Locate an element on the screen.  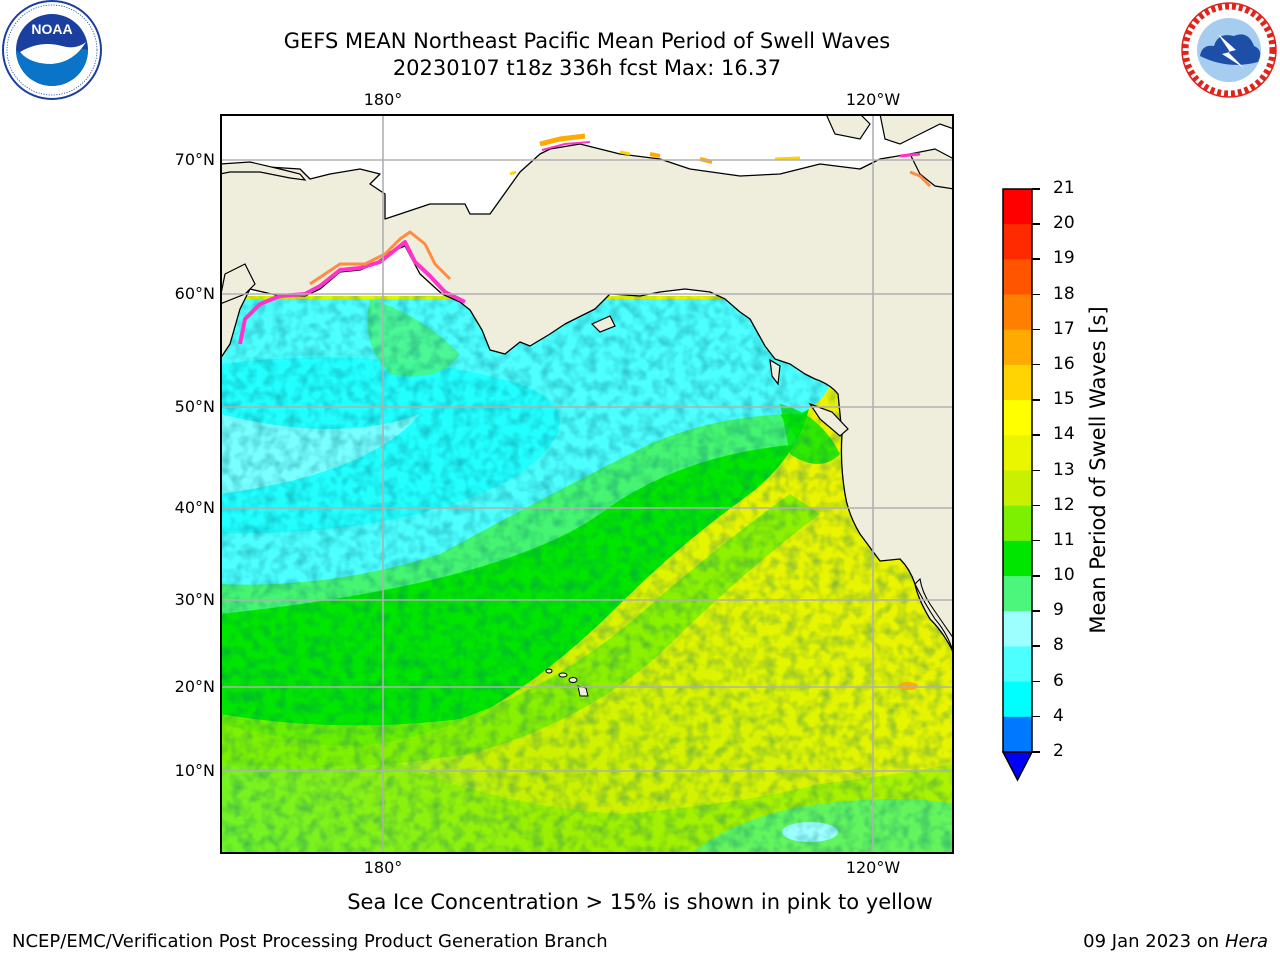
colorbar-tick-label: 10 is located at coordinates (1064, 575).